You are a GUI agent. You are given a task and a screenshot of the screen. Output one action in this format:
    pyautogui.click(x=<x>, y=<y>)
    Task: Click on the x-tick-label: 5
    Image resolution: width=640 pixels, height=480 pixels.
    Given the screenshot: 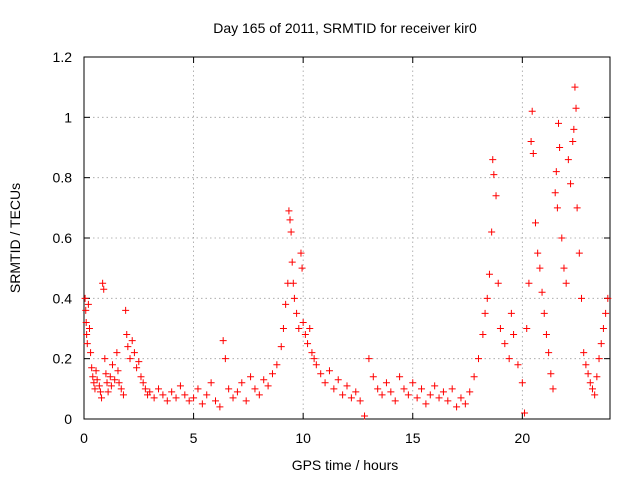 What is the action you would take?
    pyautogui.click(x=194, y=438)
    